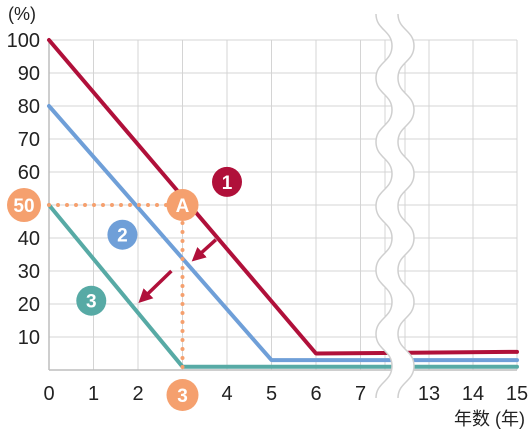  I want to click on series-marker-3-label: 3, so click(91, 302).